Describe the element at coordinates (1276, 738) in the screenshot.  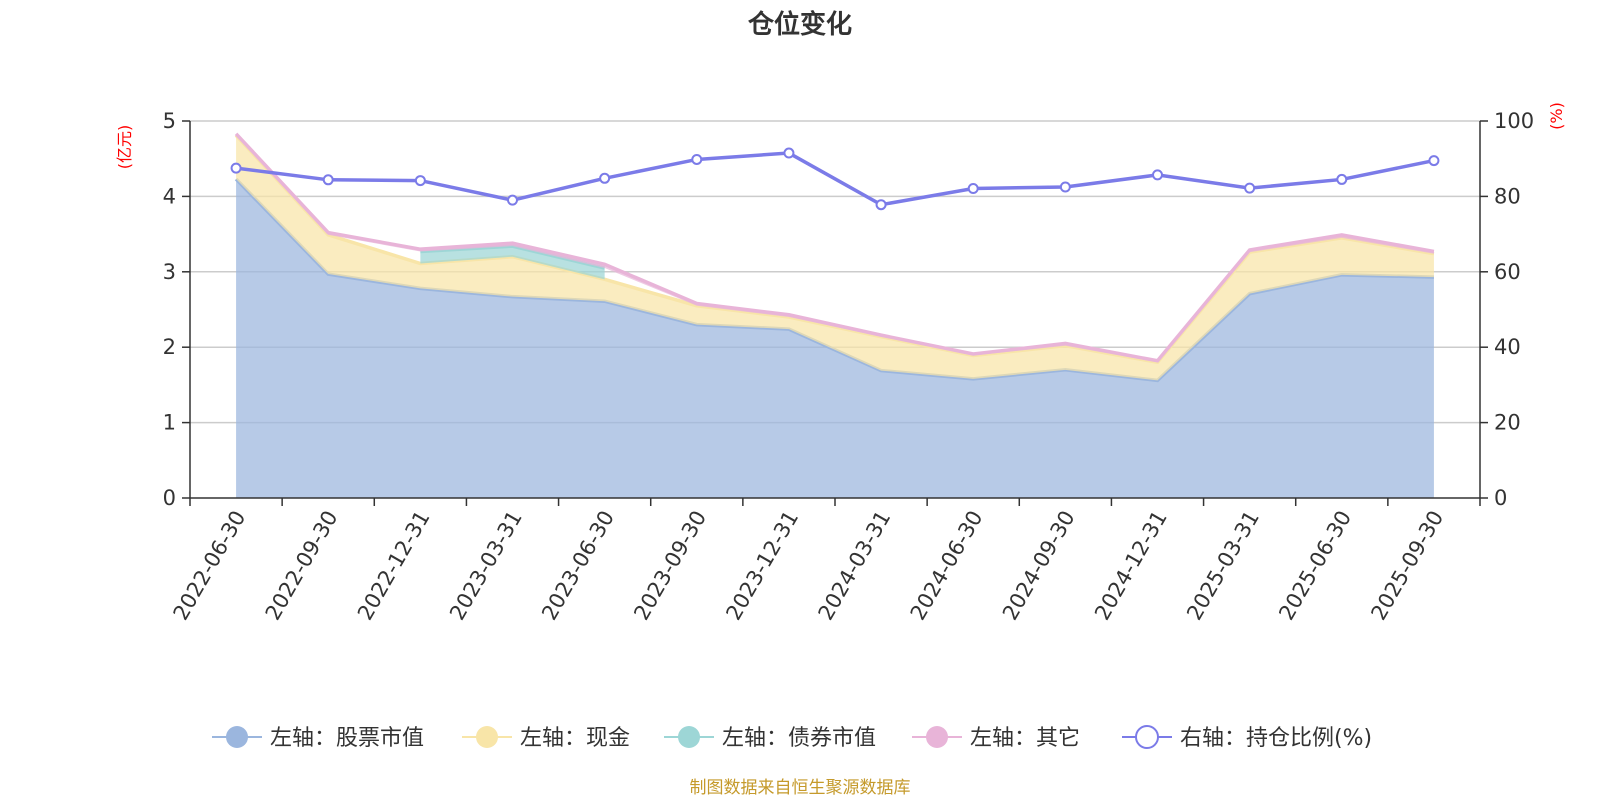
I see `legend-label: 右轴：持仓比例(%)` at that location.